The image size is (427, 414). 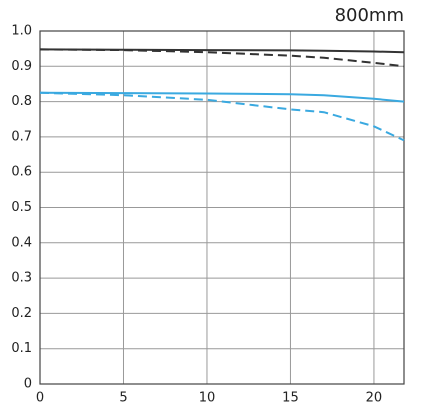 What do you see at coordinates (21, 313) in the screenshot?
I see `y-tick-label: 0.2` at bounding box center [21, 313].